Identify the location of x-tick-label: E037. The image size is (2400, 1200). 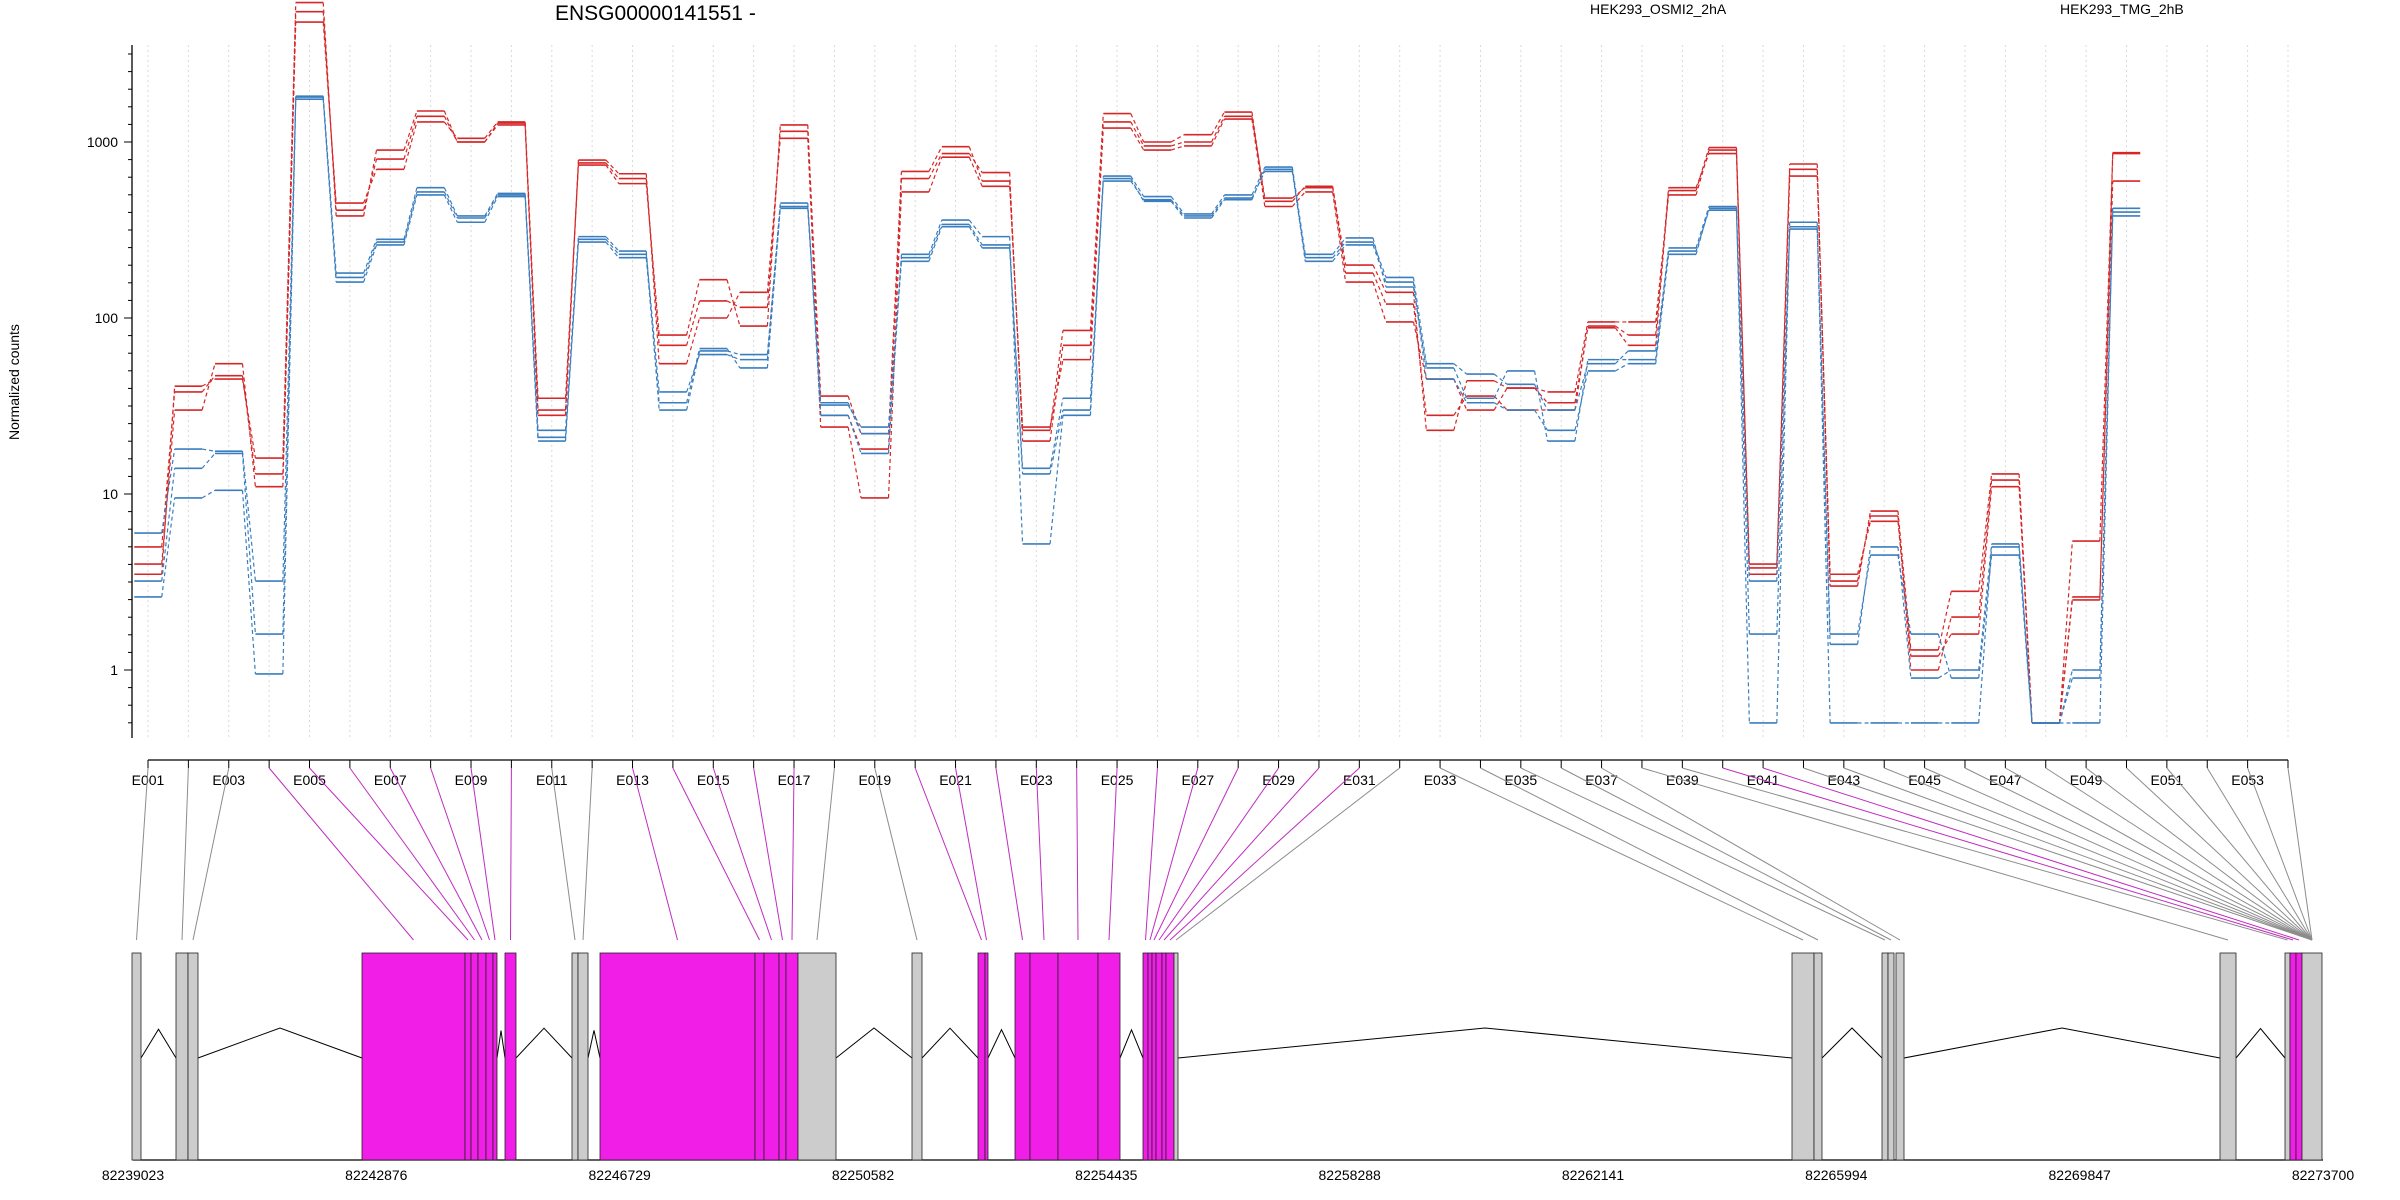
(1601, 780).